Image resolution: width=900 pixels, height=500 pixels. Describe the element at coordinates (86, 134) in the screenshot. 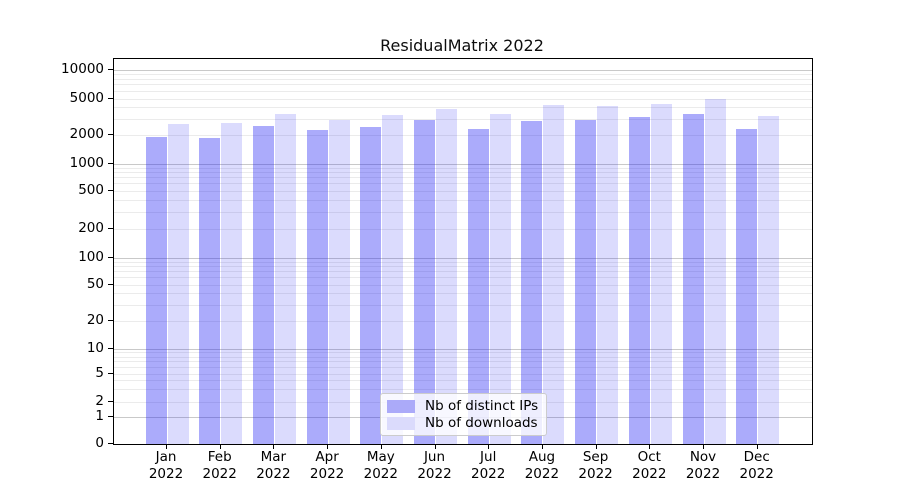

I see `y-tick-label: 2000` at that location.